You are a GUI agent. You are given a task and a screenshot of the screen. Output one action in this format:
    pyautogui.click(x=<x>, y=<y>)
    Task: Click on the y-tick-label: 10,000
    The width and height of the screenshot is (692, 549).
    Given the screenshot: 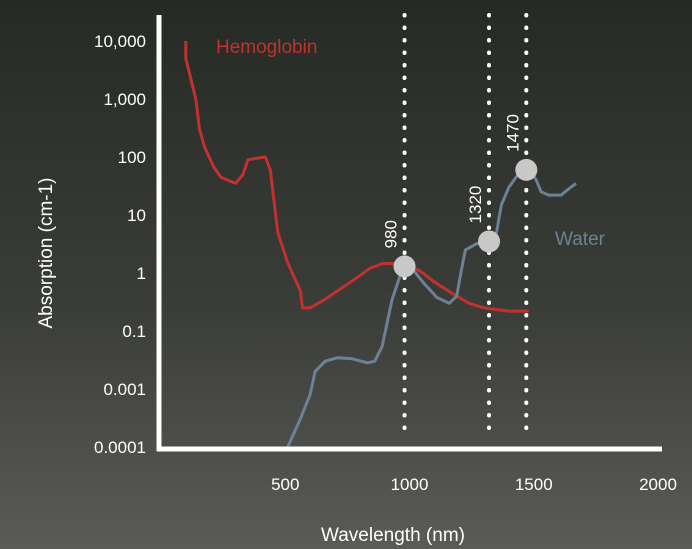 What is the action you would take?
    pyautogui.click(x=120, y=41)
    